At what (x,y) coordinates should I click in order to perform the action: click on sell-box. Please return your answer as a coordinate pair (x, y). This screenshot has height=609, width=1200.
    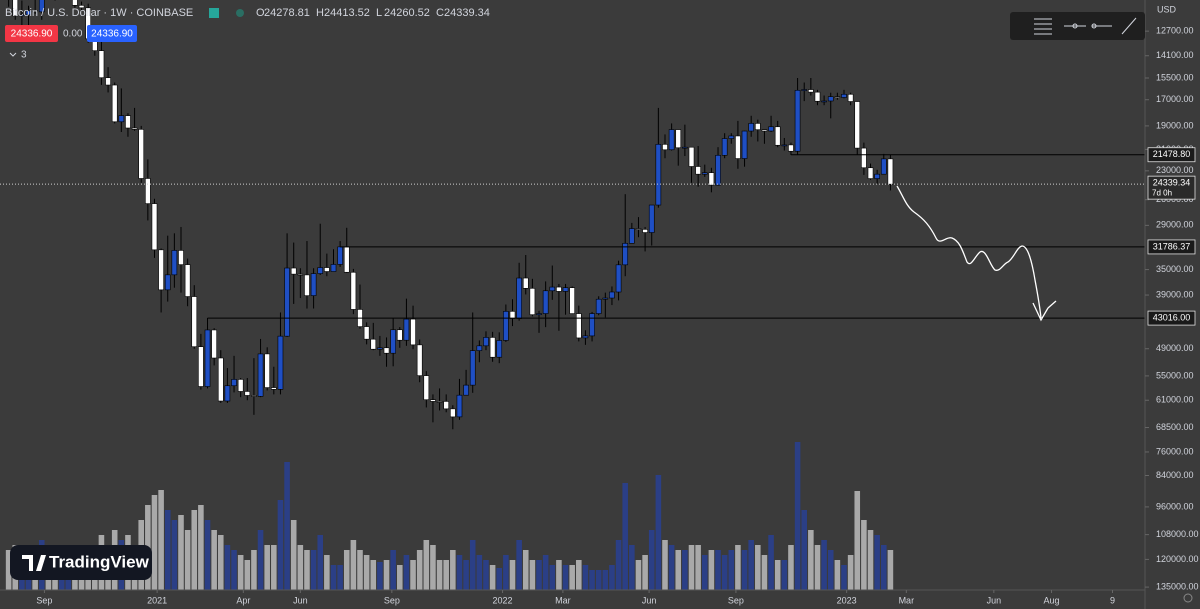
    Looking at the image, I should click on (31, 33).